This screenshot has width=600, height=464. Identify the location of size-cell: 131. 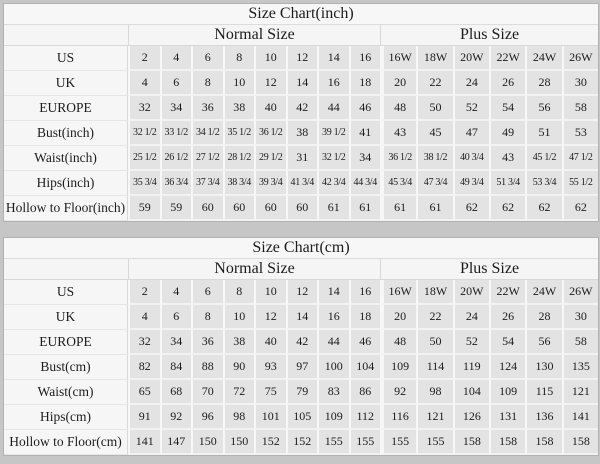
(507, 417).